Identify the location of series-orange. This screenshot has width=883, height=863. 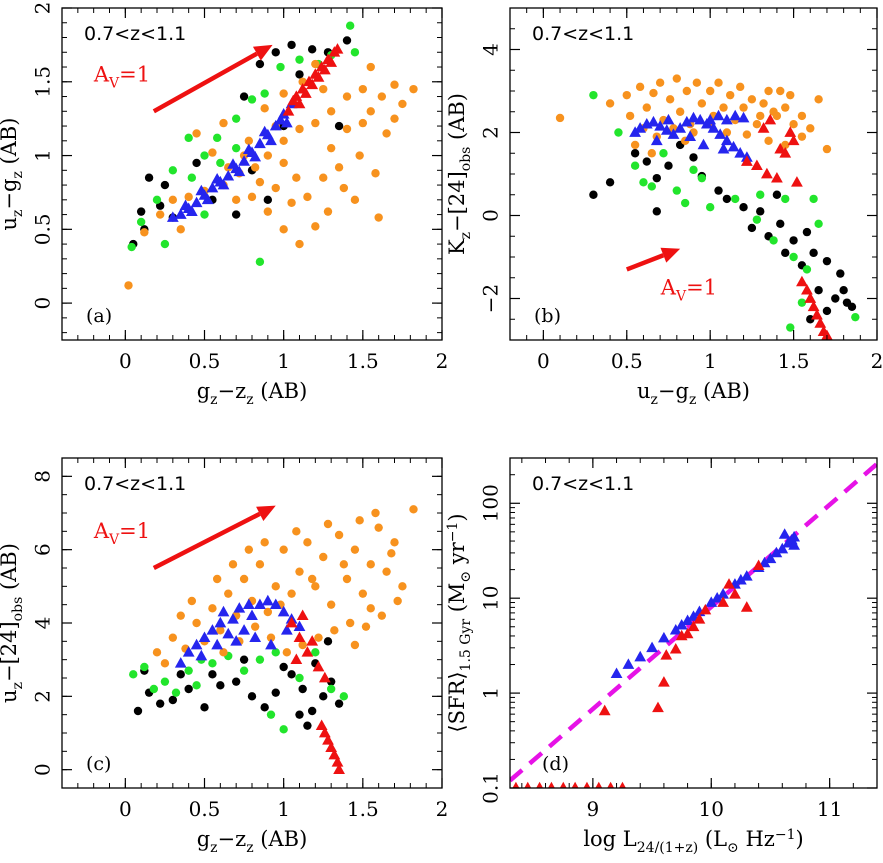
(271, 174).